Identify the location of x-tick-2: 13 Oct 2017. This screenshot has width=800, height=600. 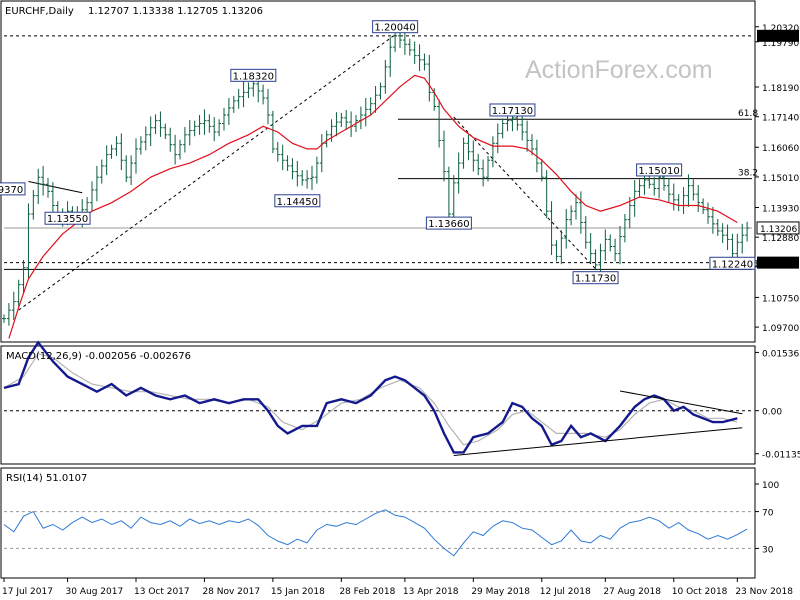
(162, 592).